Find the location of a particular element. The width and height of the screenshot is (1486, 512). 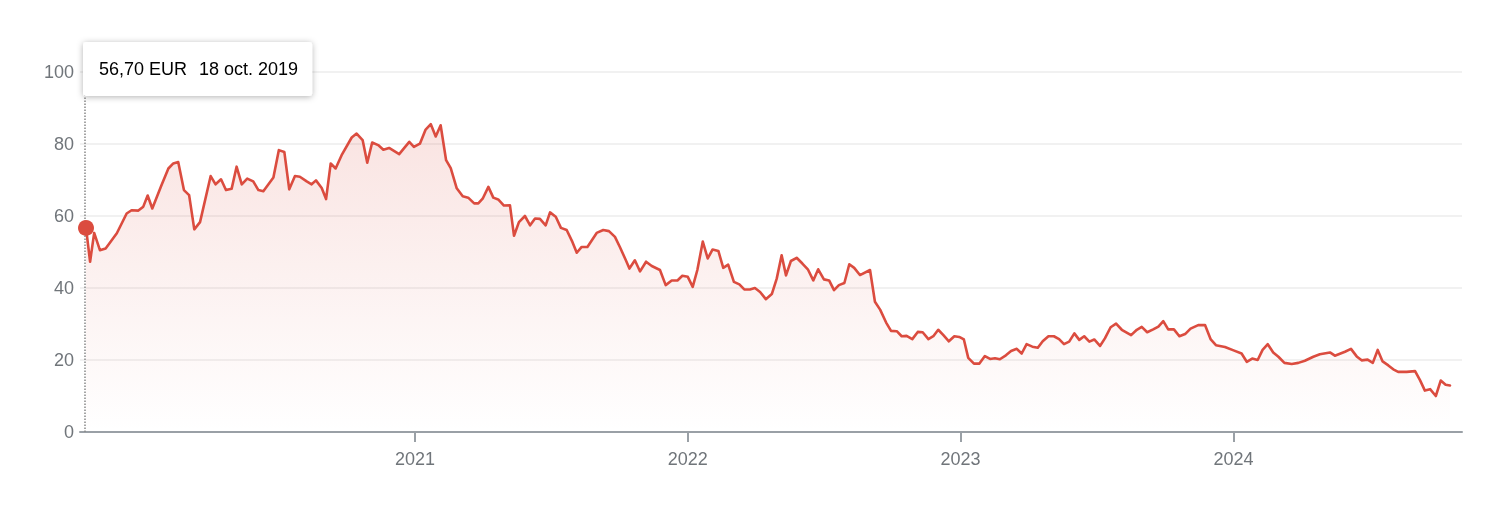

annotation: 18 oct. 2019 is located at coordinates (249, 69).